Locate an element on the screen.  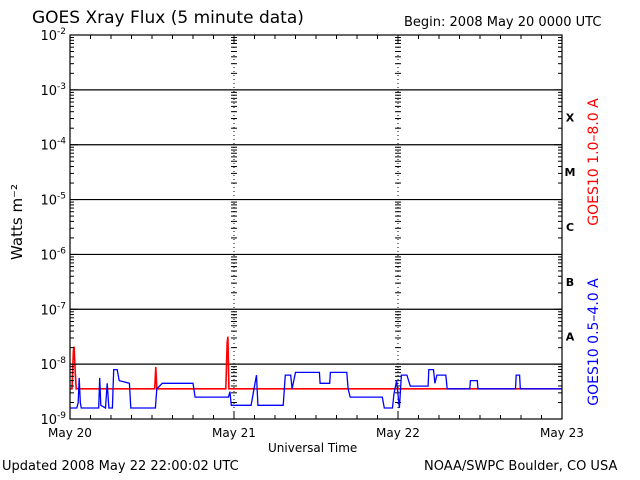
legend-long-channel: GOES10 1.0–8.0 A is located at coordinates (594, 162).